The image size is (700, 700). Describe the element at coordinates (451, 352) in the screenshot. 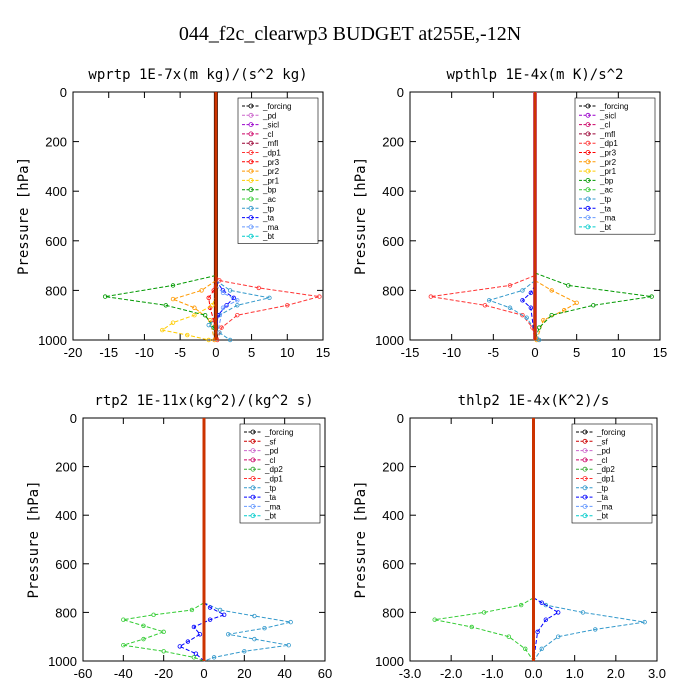

I see `x-tick-label: -10` at that location.